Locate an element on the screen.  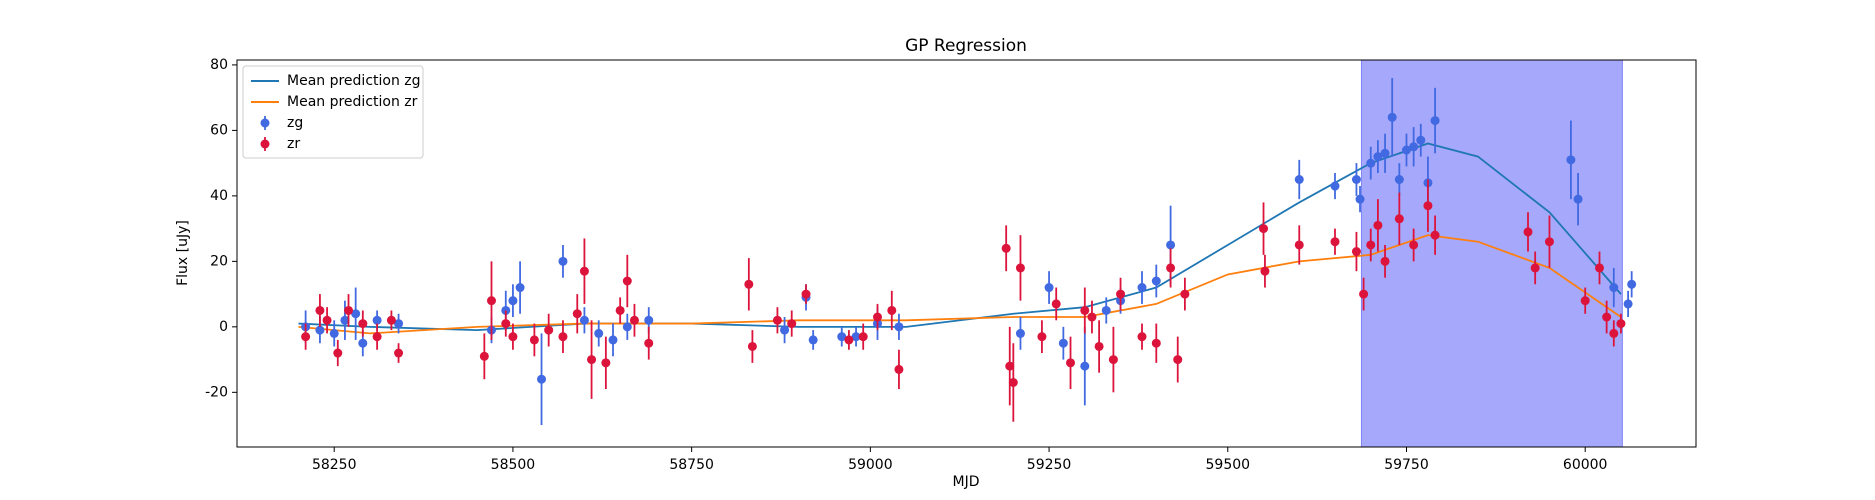
shaded-span is located at coordinates (1491, 253).